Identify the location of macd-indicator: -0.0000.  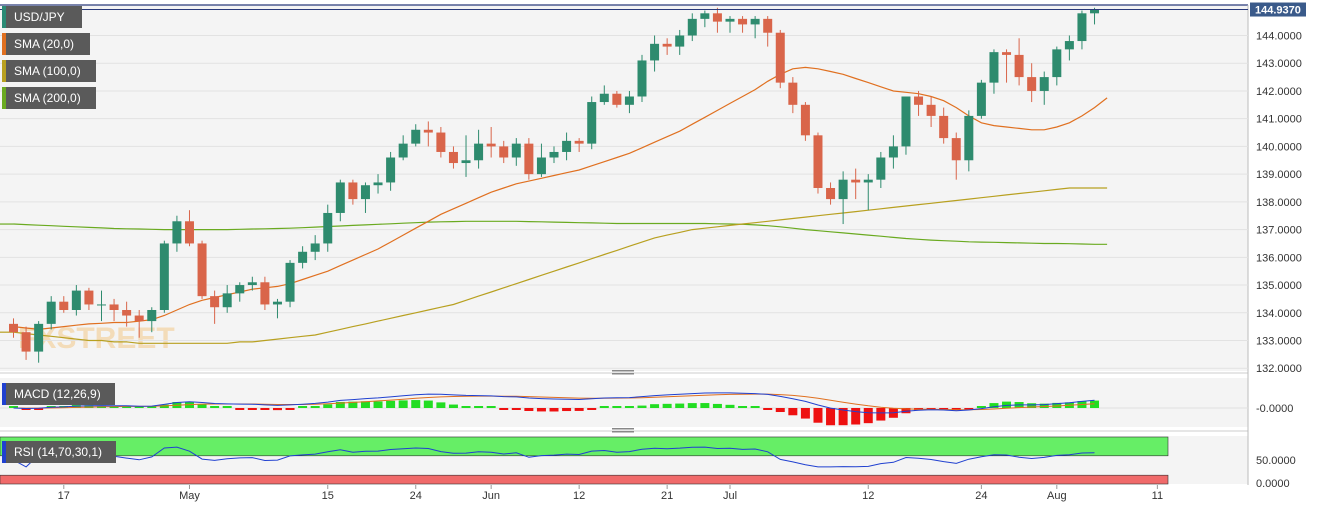
(646, 409).